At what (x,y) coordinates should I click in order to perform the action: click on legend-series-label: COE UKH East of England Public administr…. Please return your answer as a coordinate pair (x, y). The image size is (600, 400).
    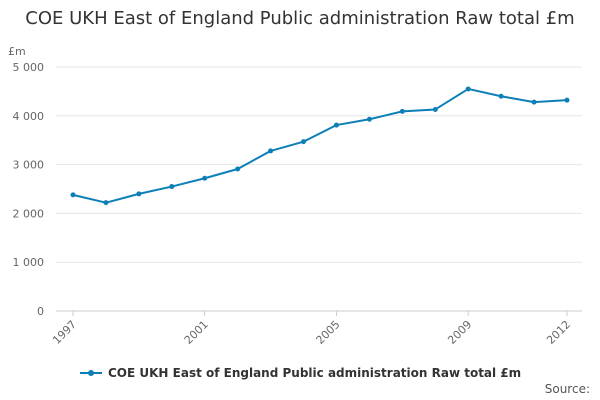
    Looking at the image, I should click on (315, 373).